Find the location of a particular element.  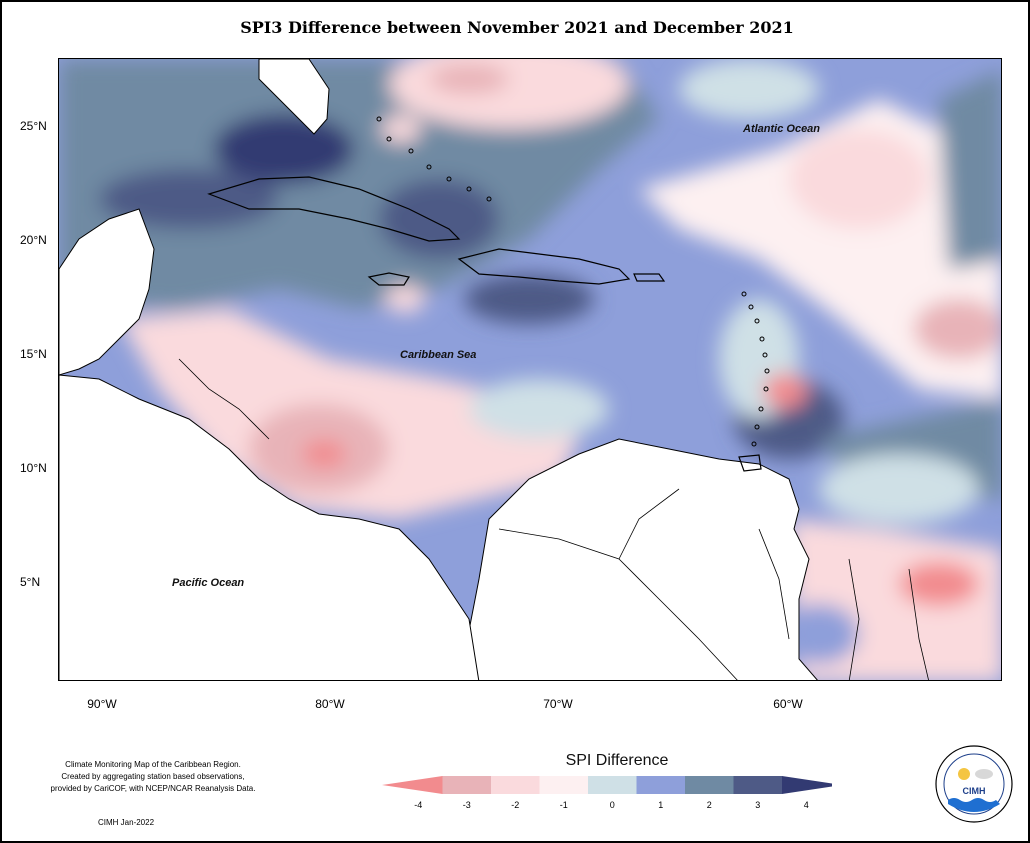

lat-label-10n: 10°N is located at coordinates (33, 468).